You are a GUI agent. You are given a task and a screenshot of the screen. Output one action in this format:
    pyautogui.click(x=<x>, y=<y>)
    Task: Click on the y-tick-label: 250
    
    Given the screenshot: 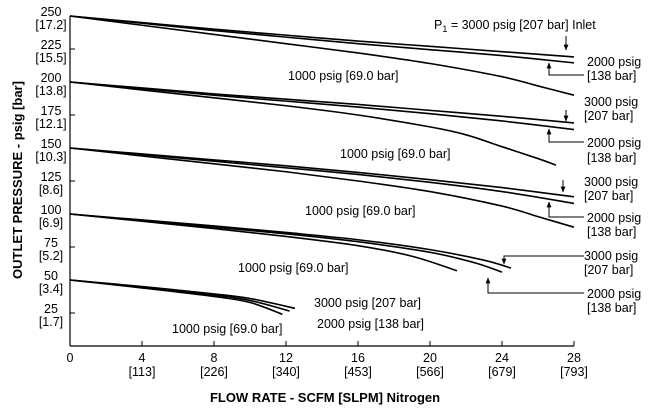 What is the action you would take?
    pyautogui.click(x=51, y=12)
    